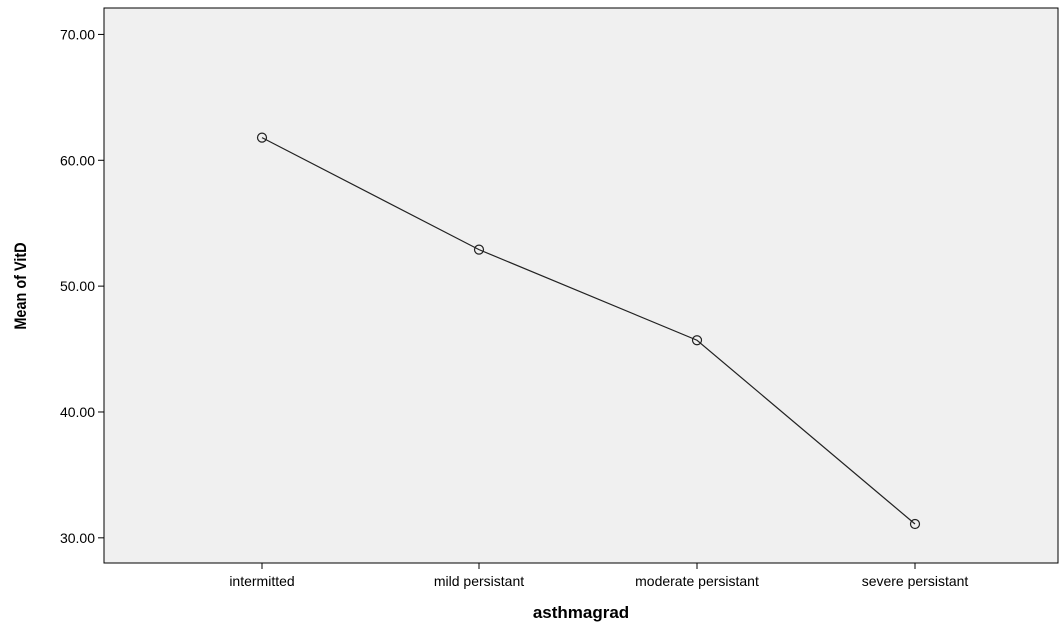 The height and width of the screenshot is (625, 1060). I want to click on y-tick-label: 70.00, so click(77, 34).